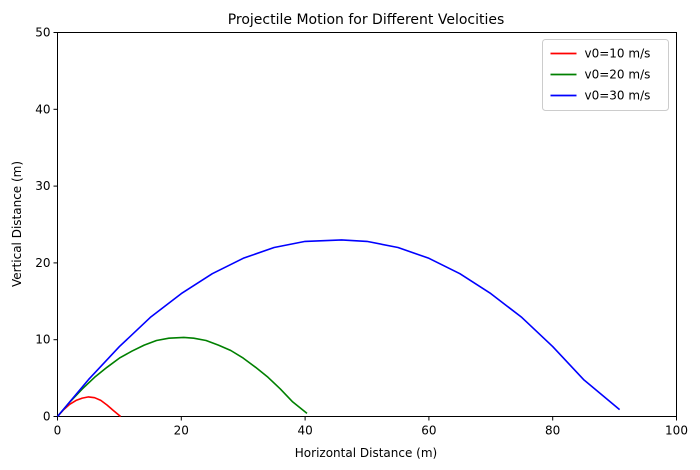  I want to click on x-tick-label: 80, so click(552, 431).